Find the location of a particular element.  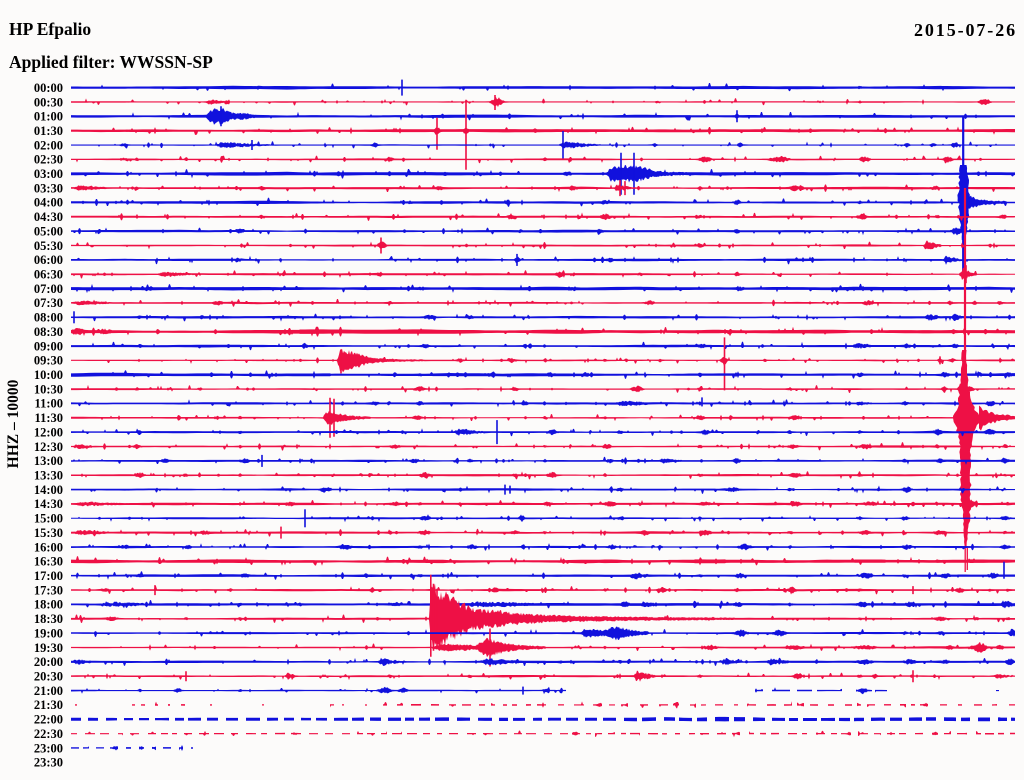

svg-text: 04:00 is located at coordinates (48, 203).